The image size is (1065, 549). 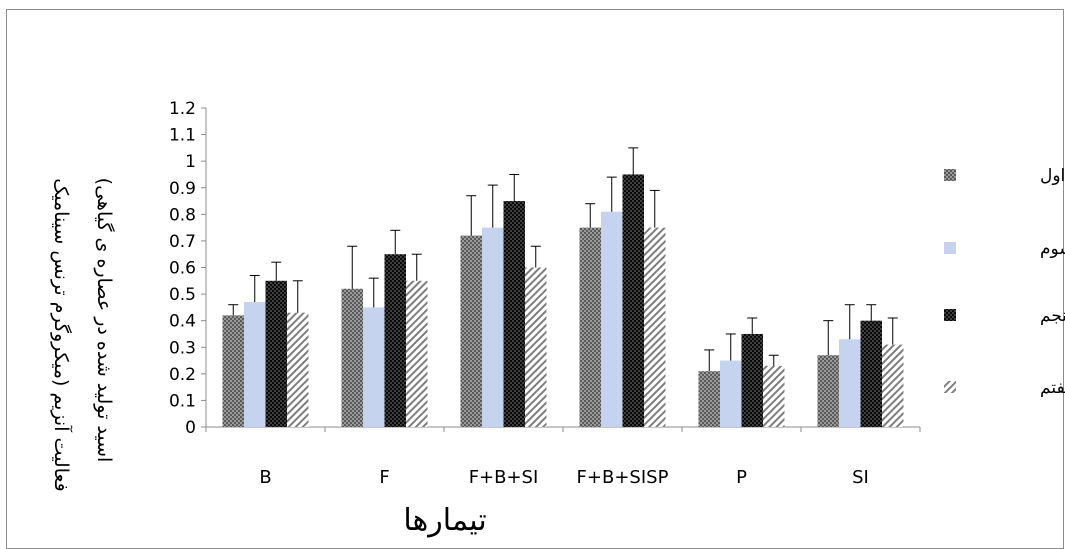 I want to click on y-tick-label: 0.1, so click(x=182, y=401).